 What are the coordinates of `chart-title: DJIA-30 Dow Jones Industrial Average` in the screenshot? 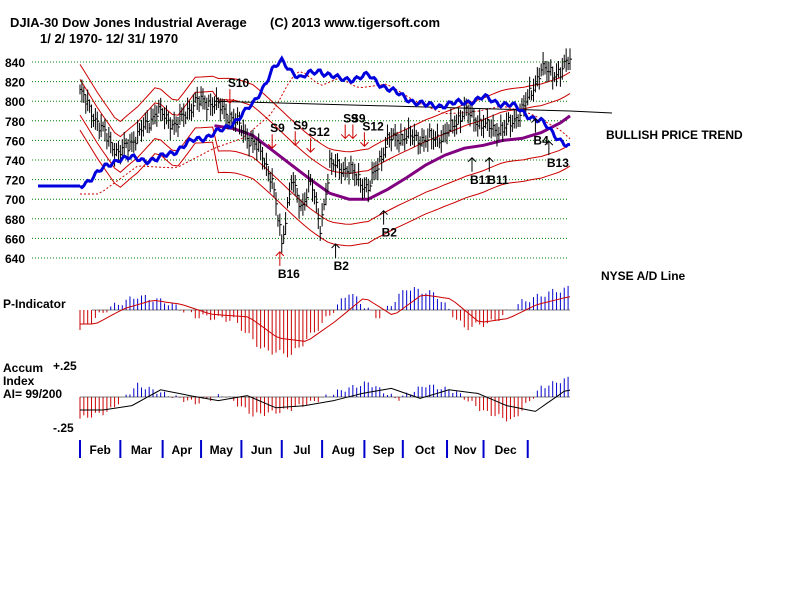 It's located at (128, 22).